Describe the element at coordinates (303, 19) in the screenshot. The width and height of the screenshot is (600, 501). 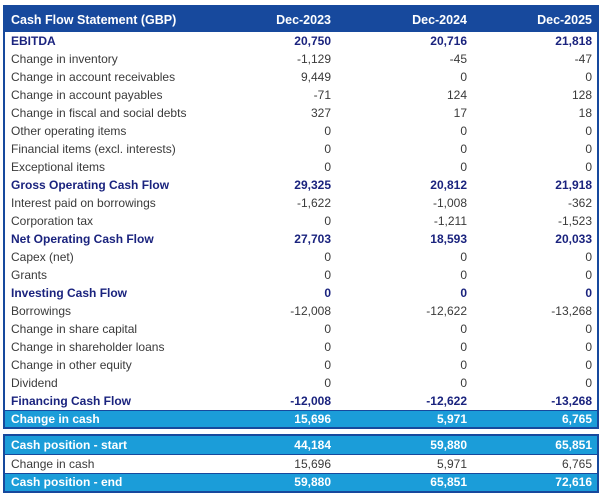
I see `column-header-dec-2023: Dec-2023` at that location.